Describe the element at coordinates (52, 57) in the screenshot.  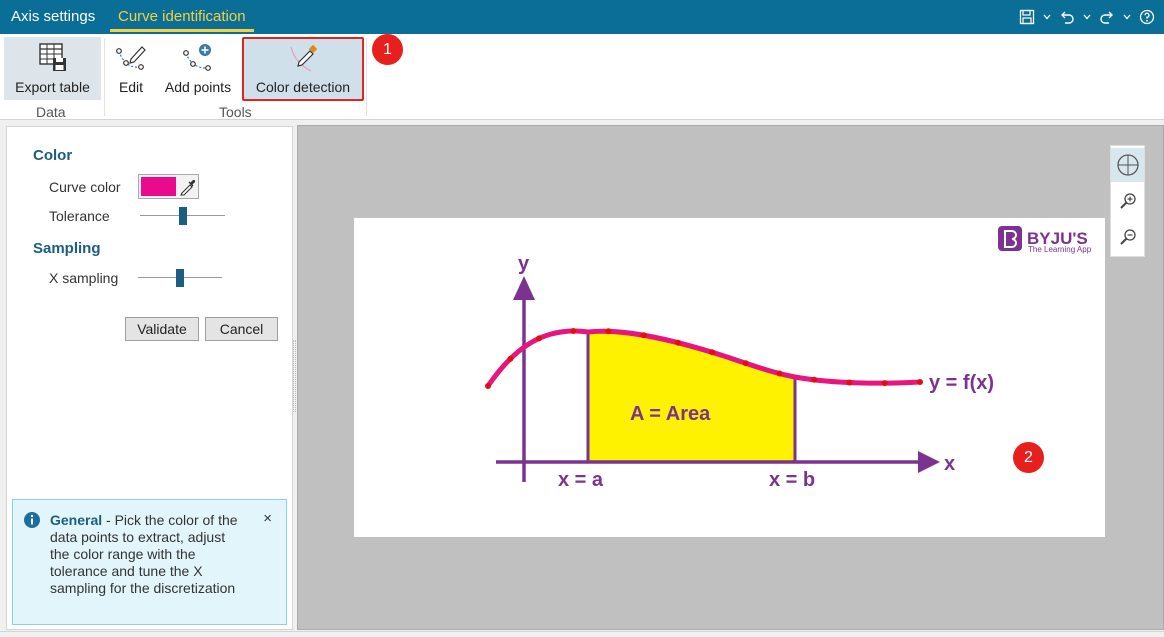
I see `export-table-icon` at that location.